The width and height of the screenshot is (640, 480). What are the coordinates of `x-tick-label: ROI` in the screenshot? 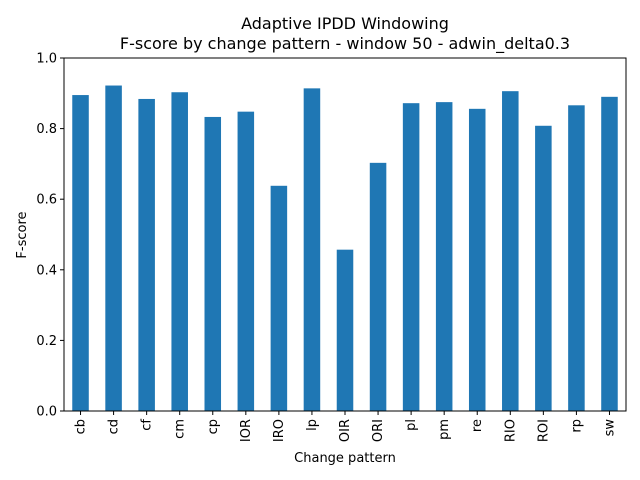 It's located at (543, 430).